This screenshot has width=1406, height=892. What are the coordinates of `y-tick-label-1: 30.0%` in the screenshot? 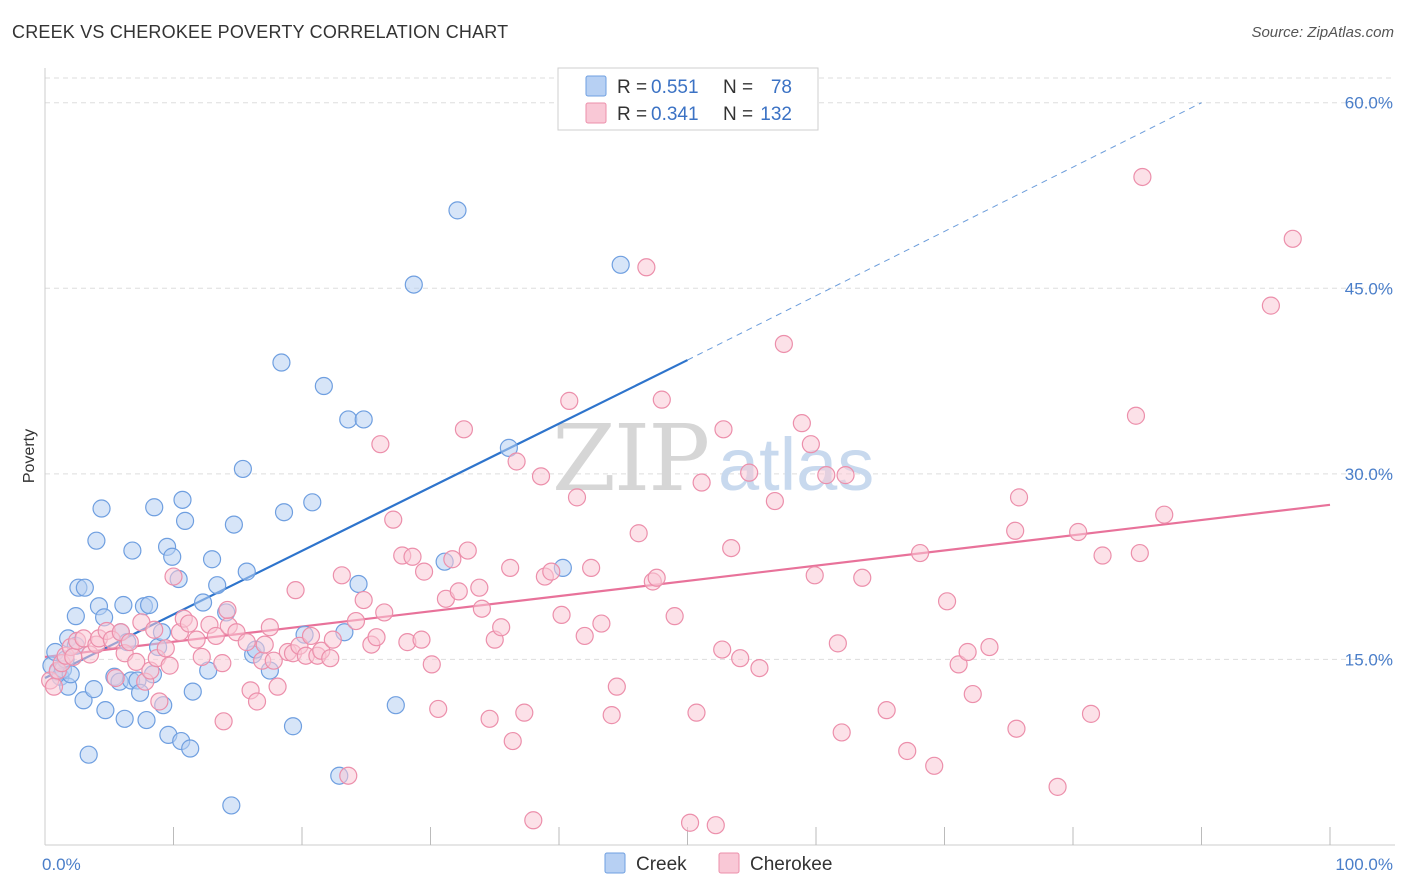 It's located at (1369, 474).